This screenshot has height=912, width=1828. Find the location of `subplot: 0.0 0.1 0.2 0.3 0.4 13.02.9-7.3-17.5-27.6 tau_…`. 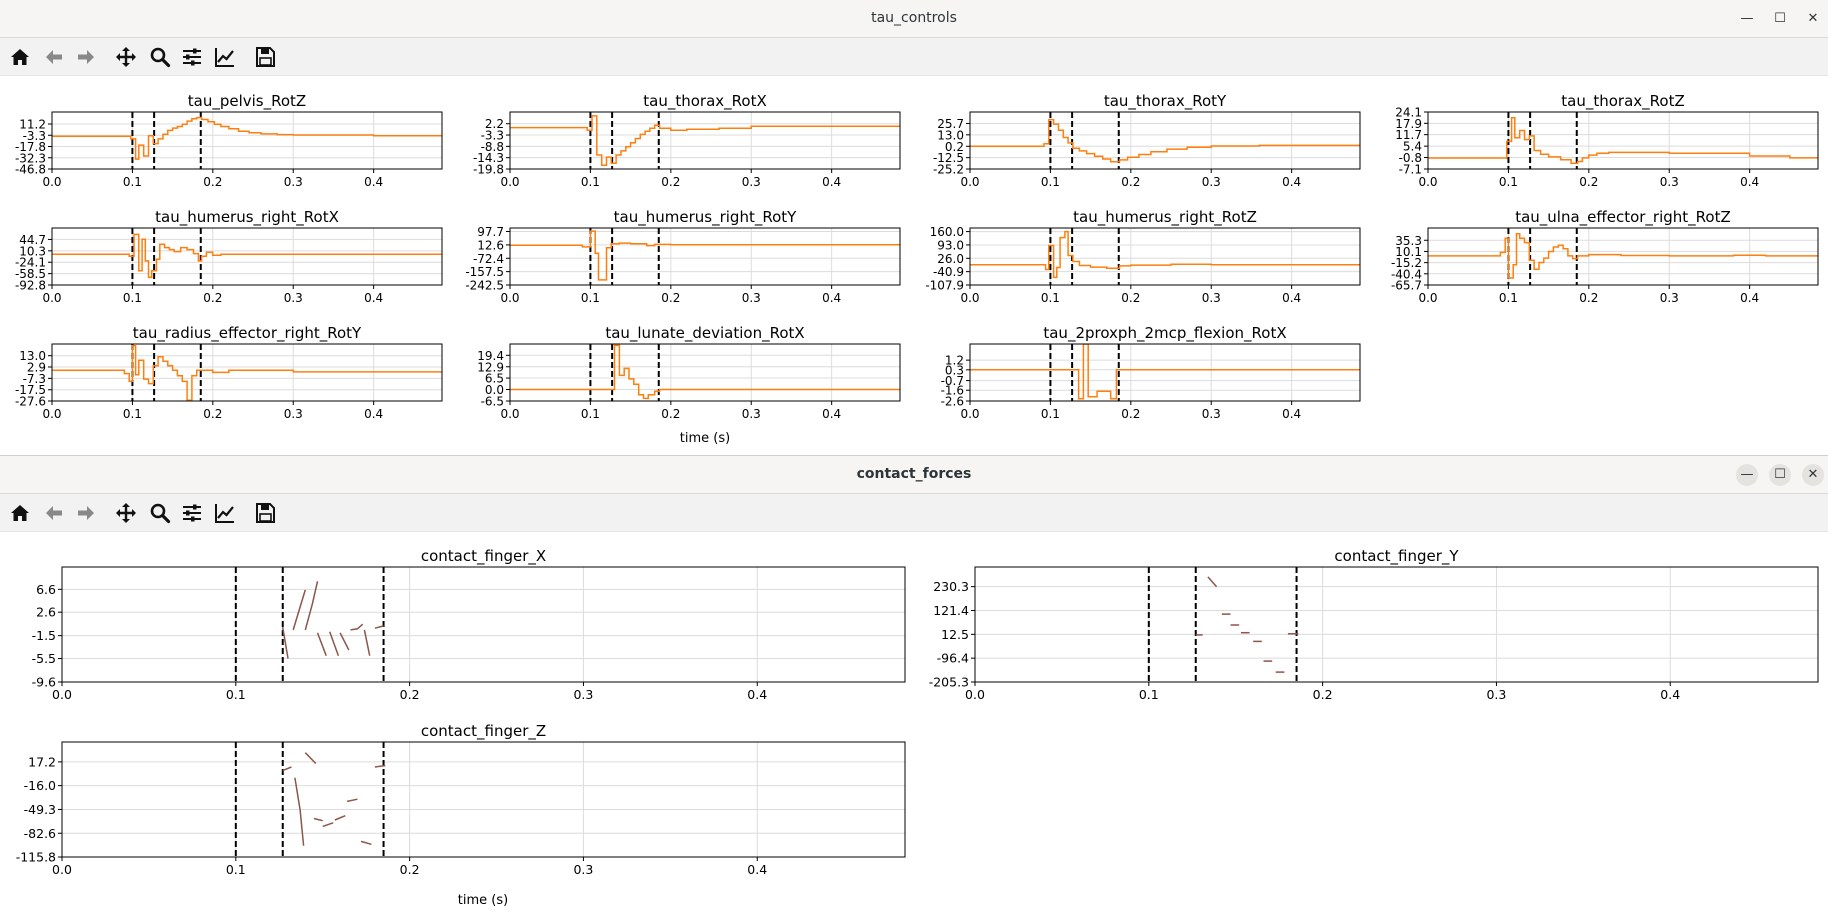

subplot: 0.0 0.1 0.2 0.3 0.4 13.02.9-7.3-17.5-27.6 tau_… is located at coordinates (229, 372).